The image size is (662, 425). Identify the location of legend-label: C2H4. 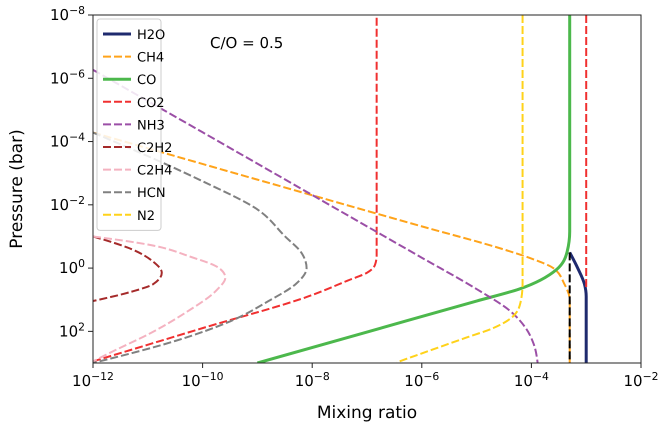
(154, 171).